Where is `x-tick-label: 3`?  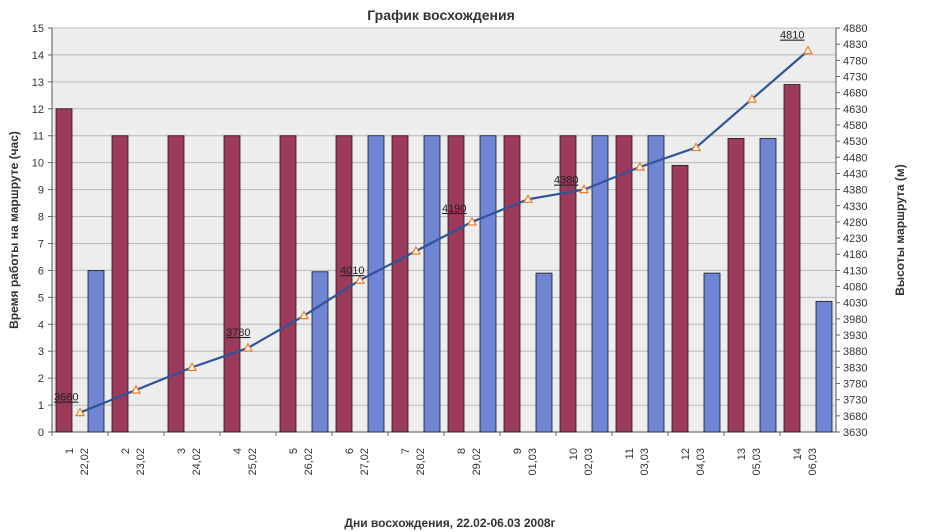 x-tick-label: 3 is located at coordinates (182, 451).